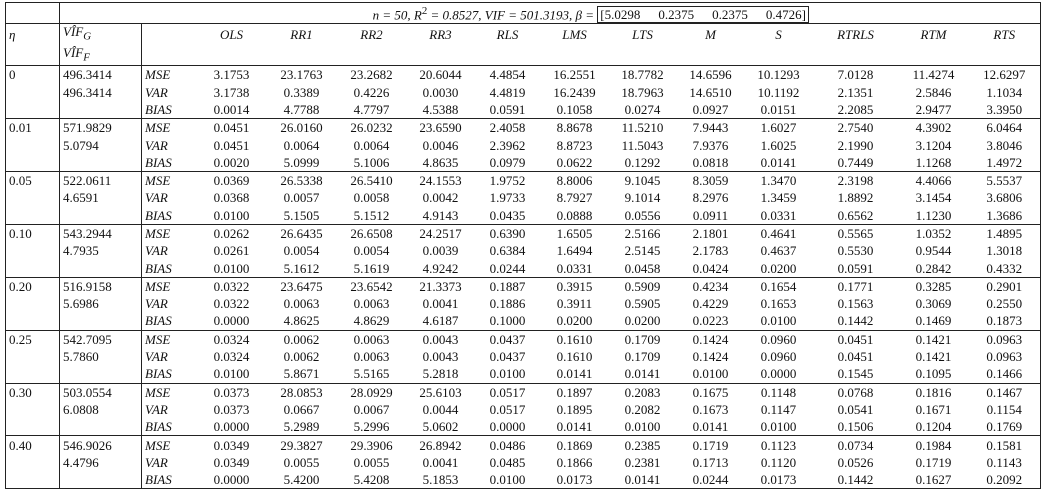 The width and height of the screenshot is (1045, 489). What do you see at coordinates (855, 462) in the screenshot?
I see `value-cell: 0.0526` at bounding box center [855, 462].